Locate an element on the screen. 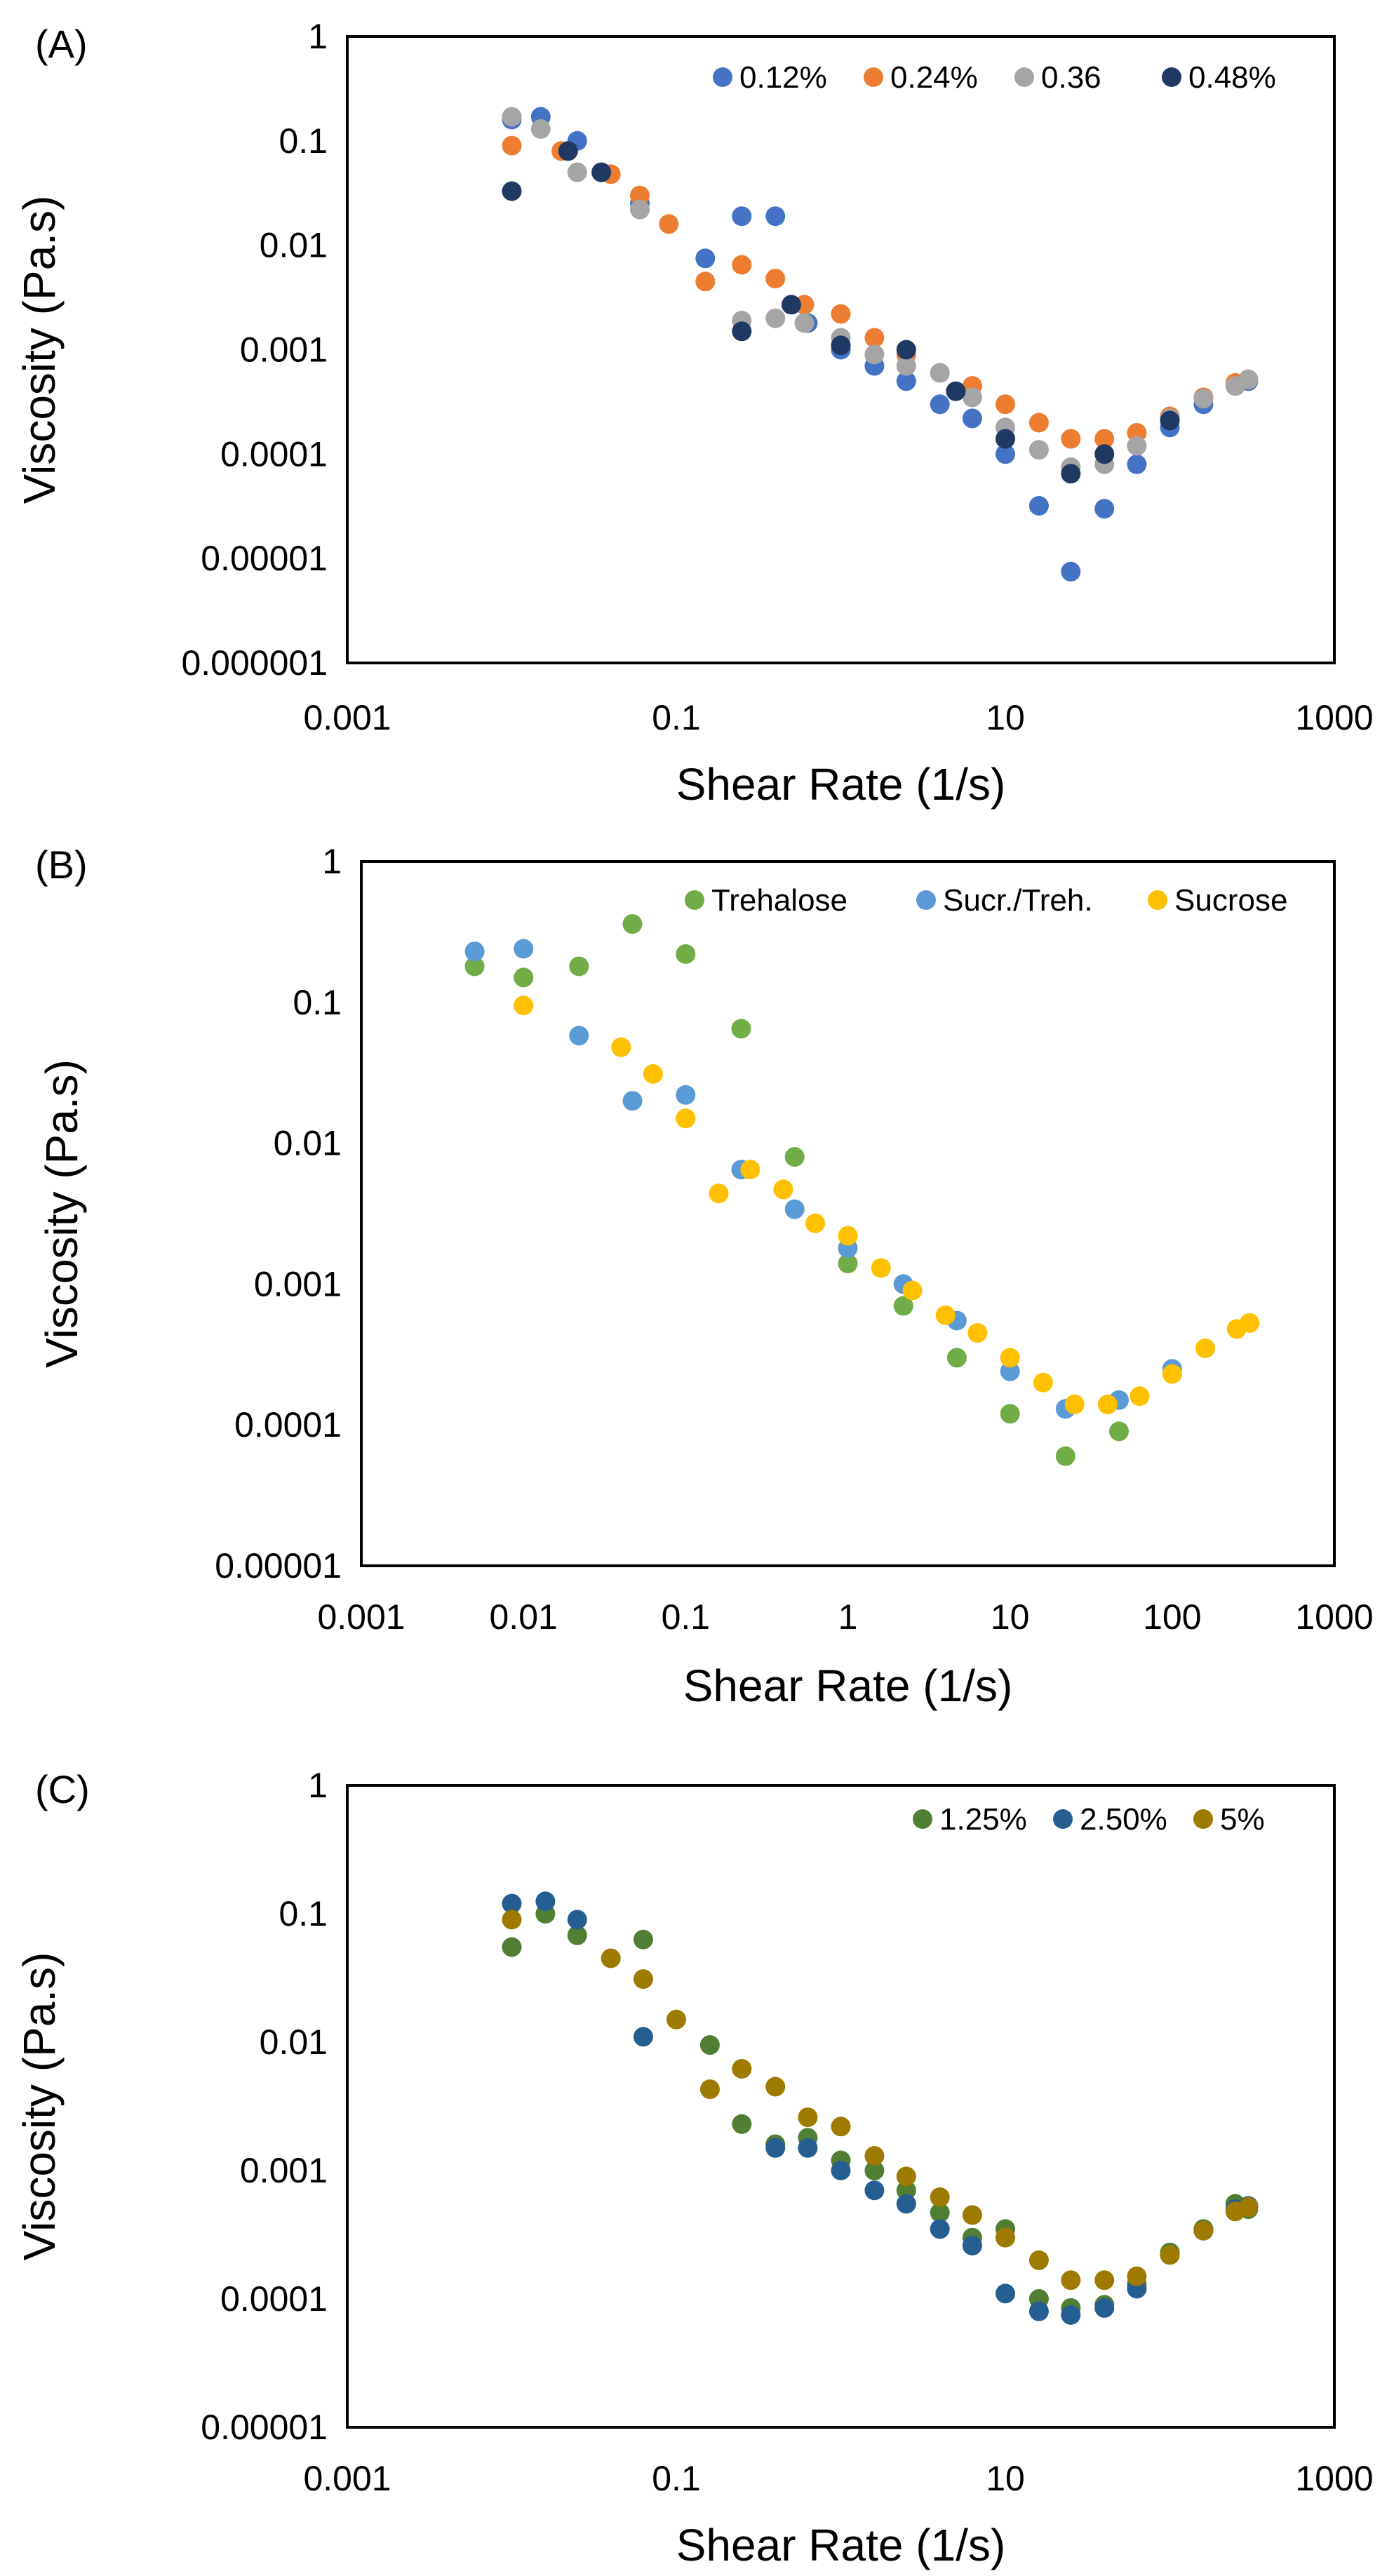 The height and width of the screenshot is (2576, 1394). panel-label: (C) is located at coordinates (62, 1789).